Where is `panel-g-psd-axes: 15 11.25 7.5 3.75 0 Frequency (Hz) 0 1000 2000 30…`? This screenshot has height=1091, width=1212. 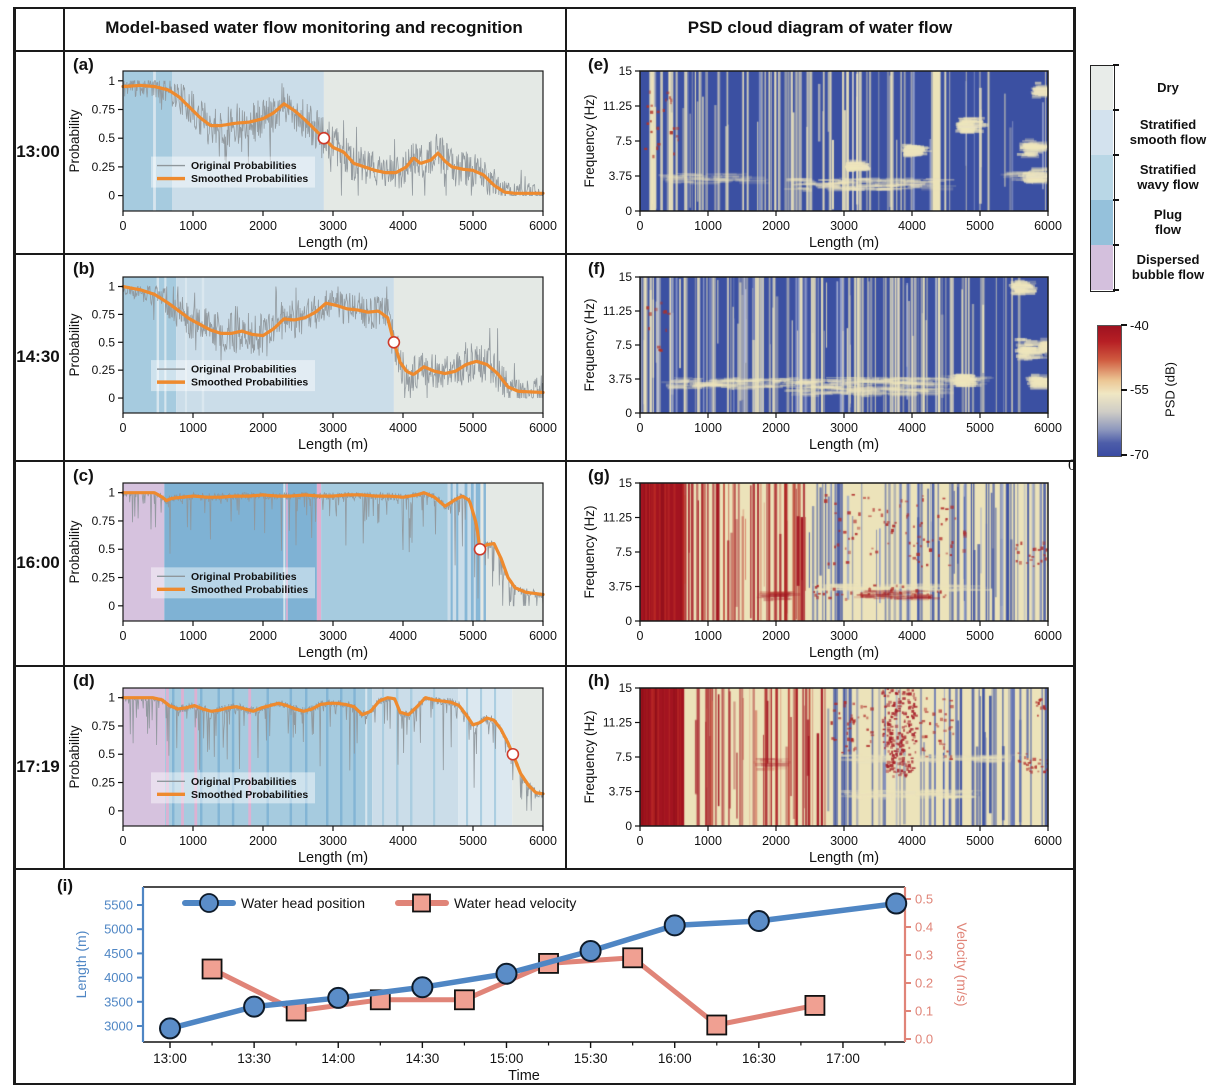 panel-g-psd-axes: 15 11.25 7.5 3.75 0 Frequency (Hz) 0 1000 2000 30… is located at coordinates (822, 568).